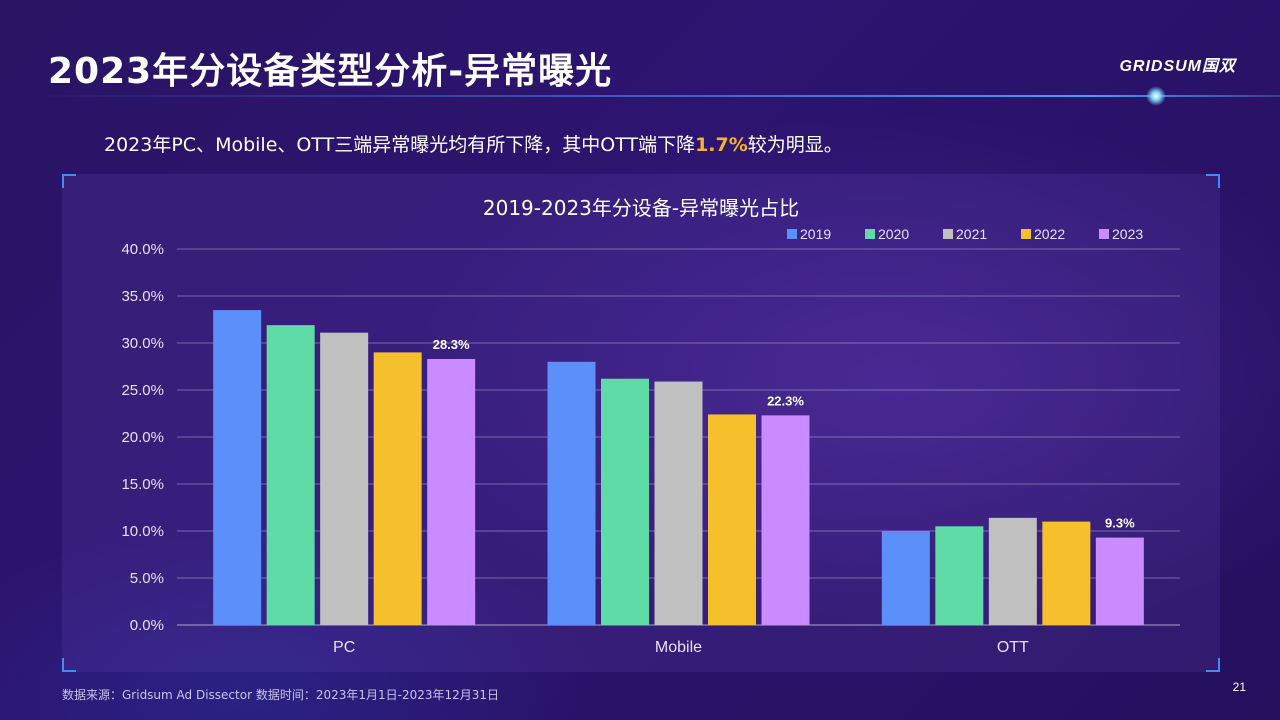 This screenshot has width=1280, height=720. Describe the element at coordinates (1049, 234) in the screenshot. I see `legend-label: 2022` at that location.